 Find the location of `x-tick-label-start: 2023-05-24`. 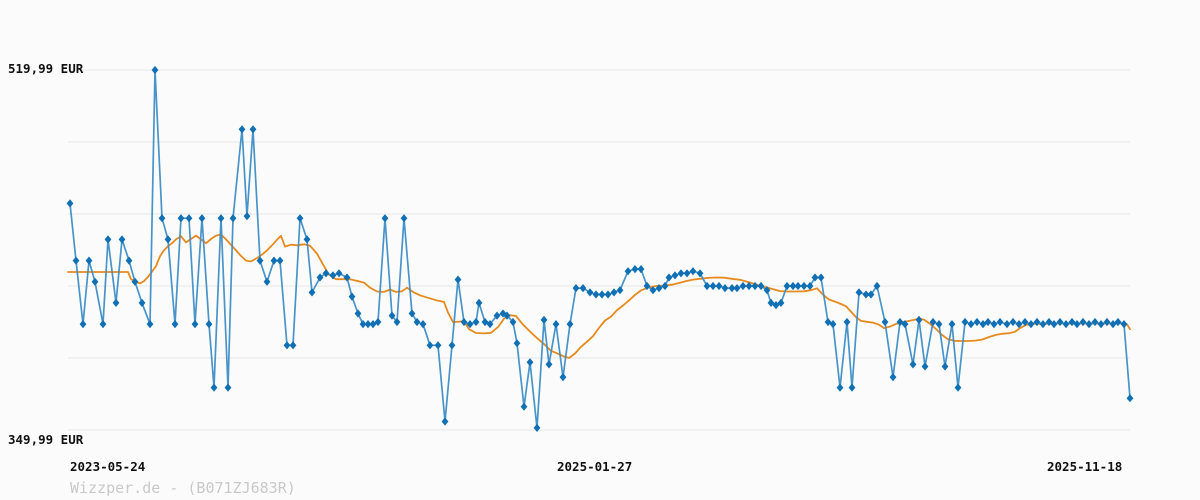

x-tick-label-start: 2023-05-24 is located at coordinates (108, 466).